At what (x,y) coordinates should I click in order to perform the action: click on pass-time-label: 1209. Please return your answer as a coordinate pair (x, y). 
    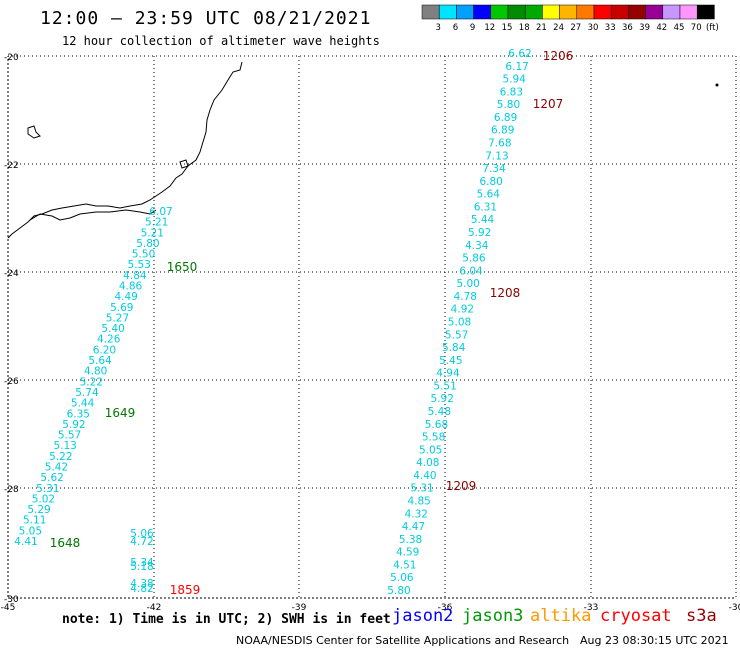
    Looking at the image, I should click on (461, 486).